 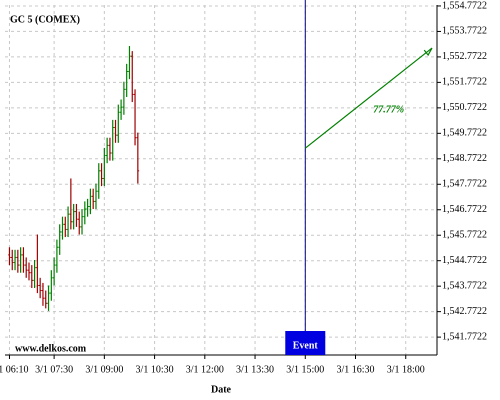 I want to click on y-tick-label: 1,553.7722, so click(x=464, y=31).